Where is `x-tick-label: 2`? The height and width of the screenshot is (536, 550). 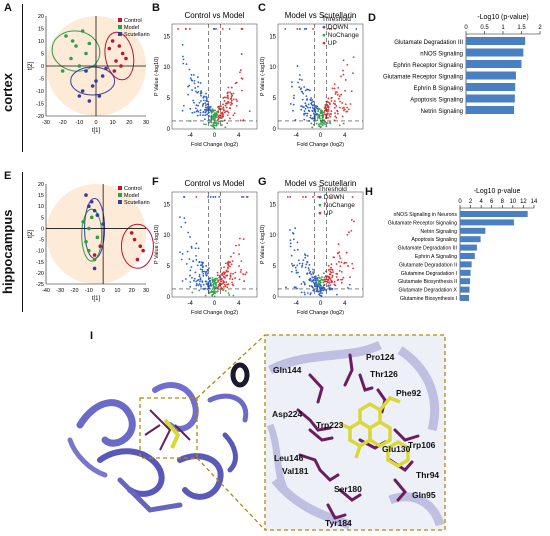 x-tick-label: 2 is located at coordinates (471, 202).